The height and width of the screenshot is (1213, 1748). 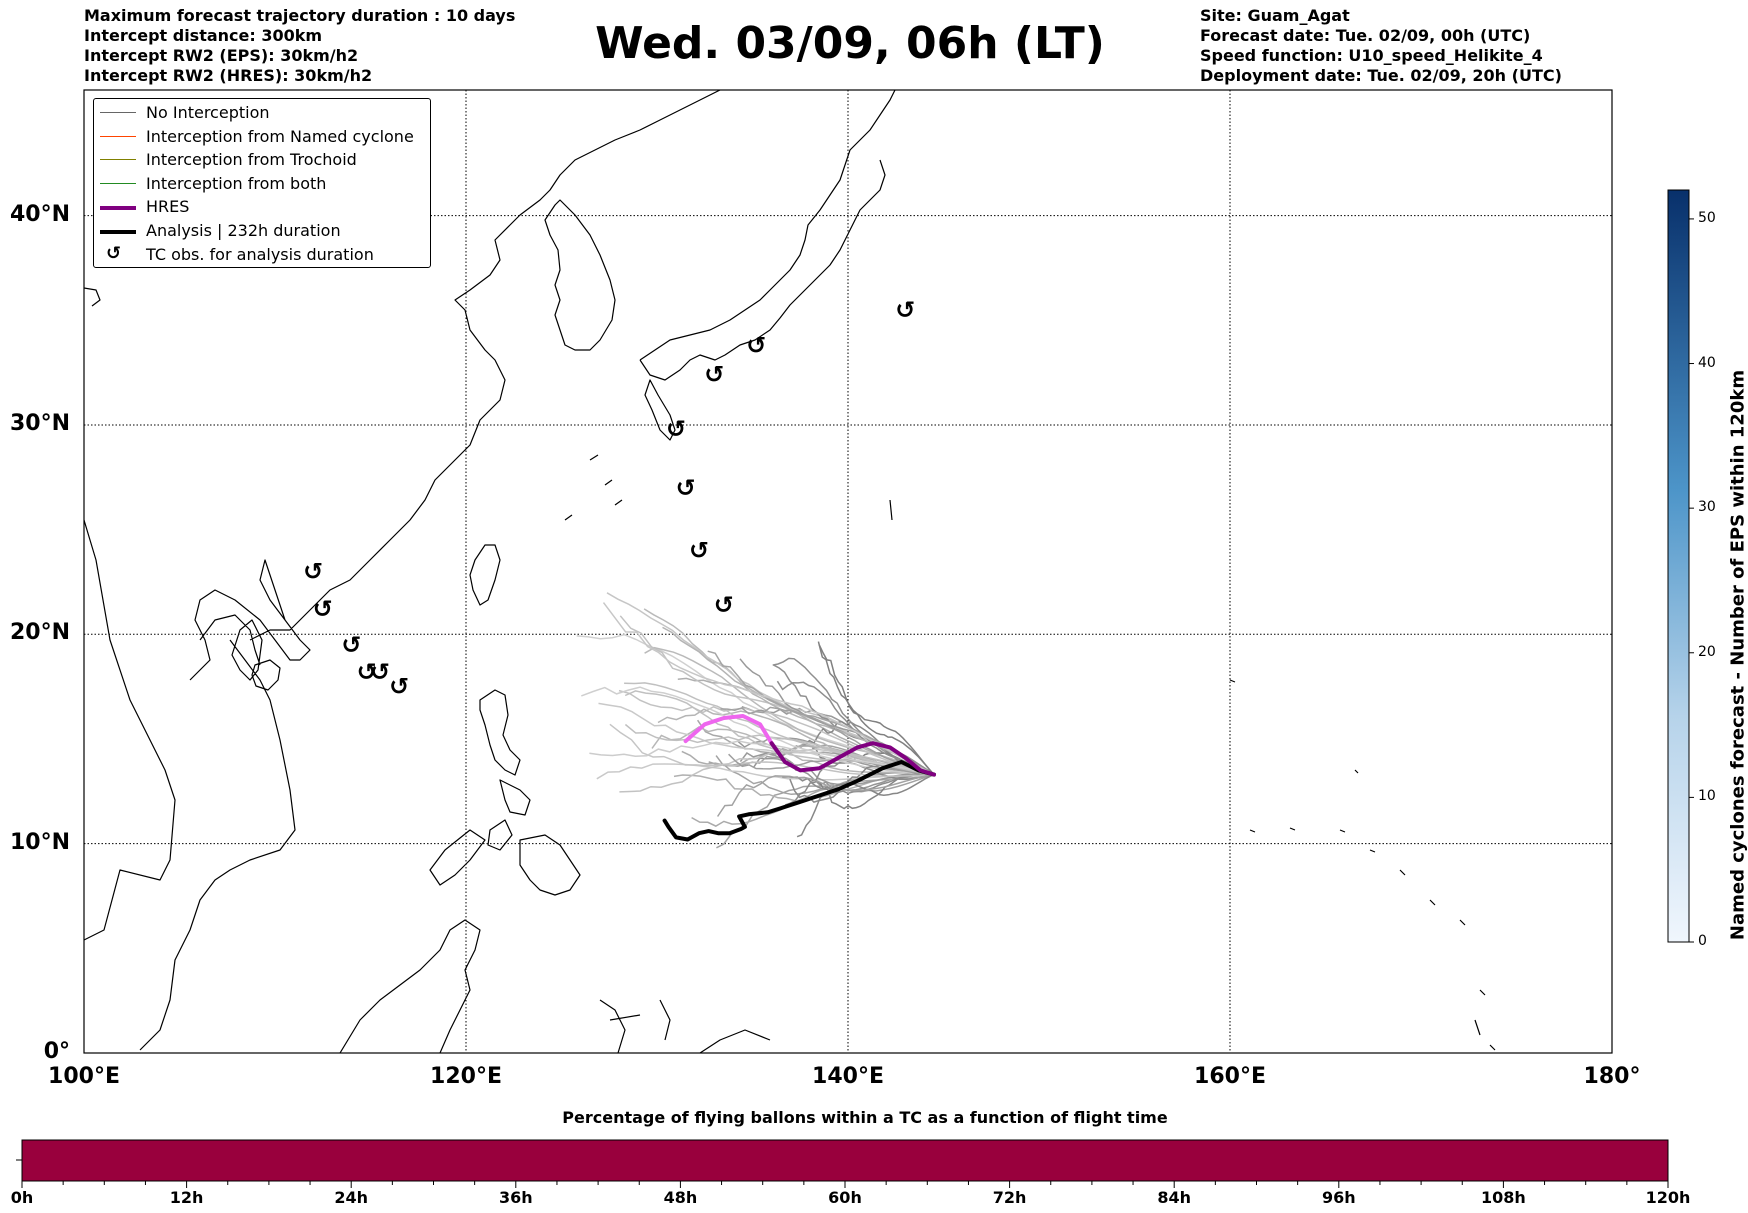 I want to click on intercept-hres-text: Intercept RW2 (HRES): 30km/h2, so click(x=228, y=75).